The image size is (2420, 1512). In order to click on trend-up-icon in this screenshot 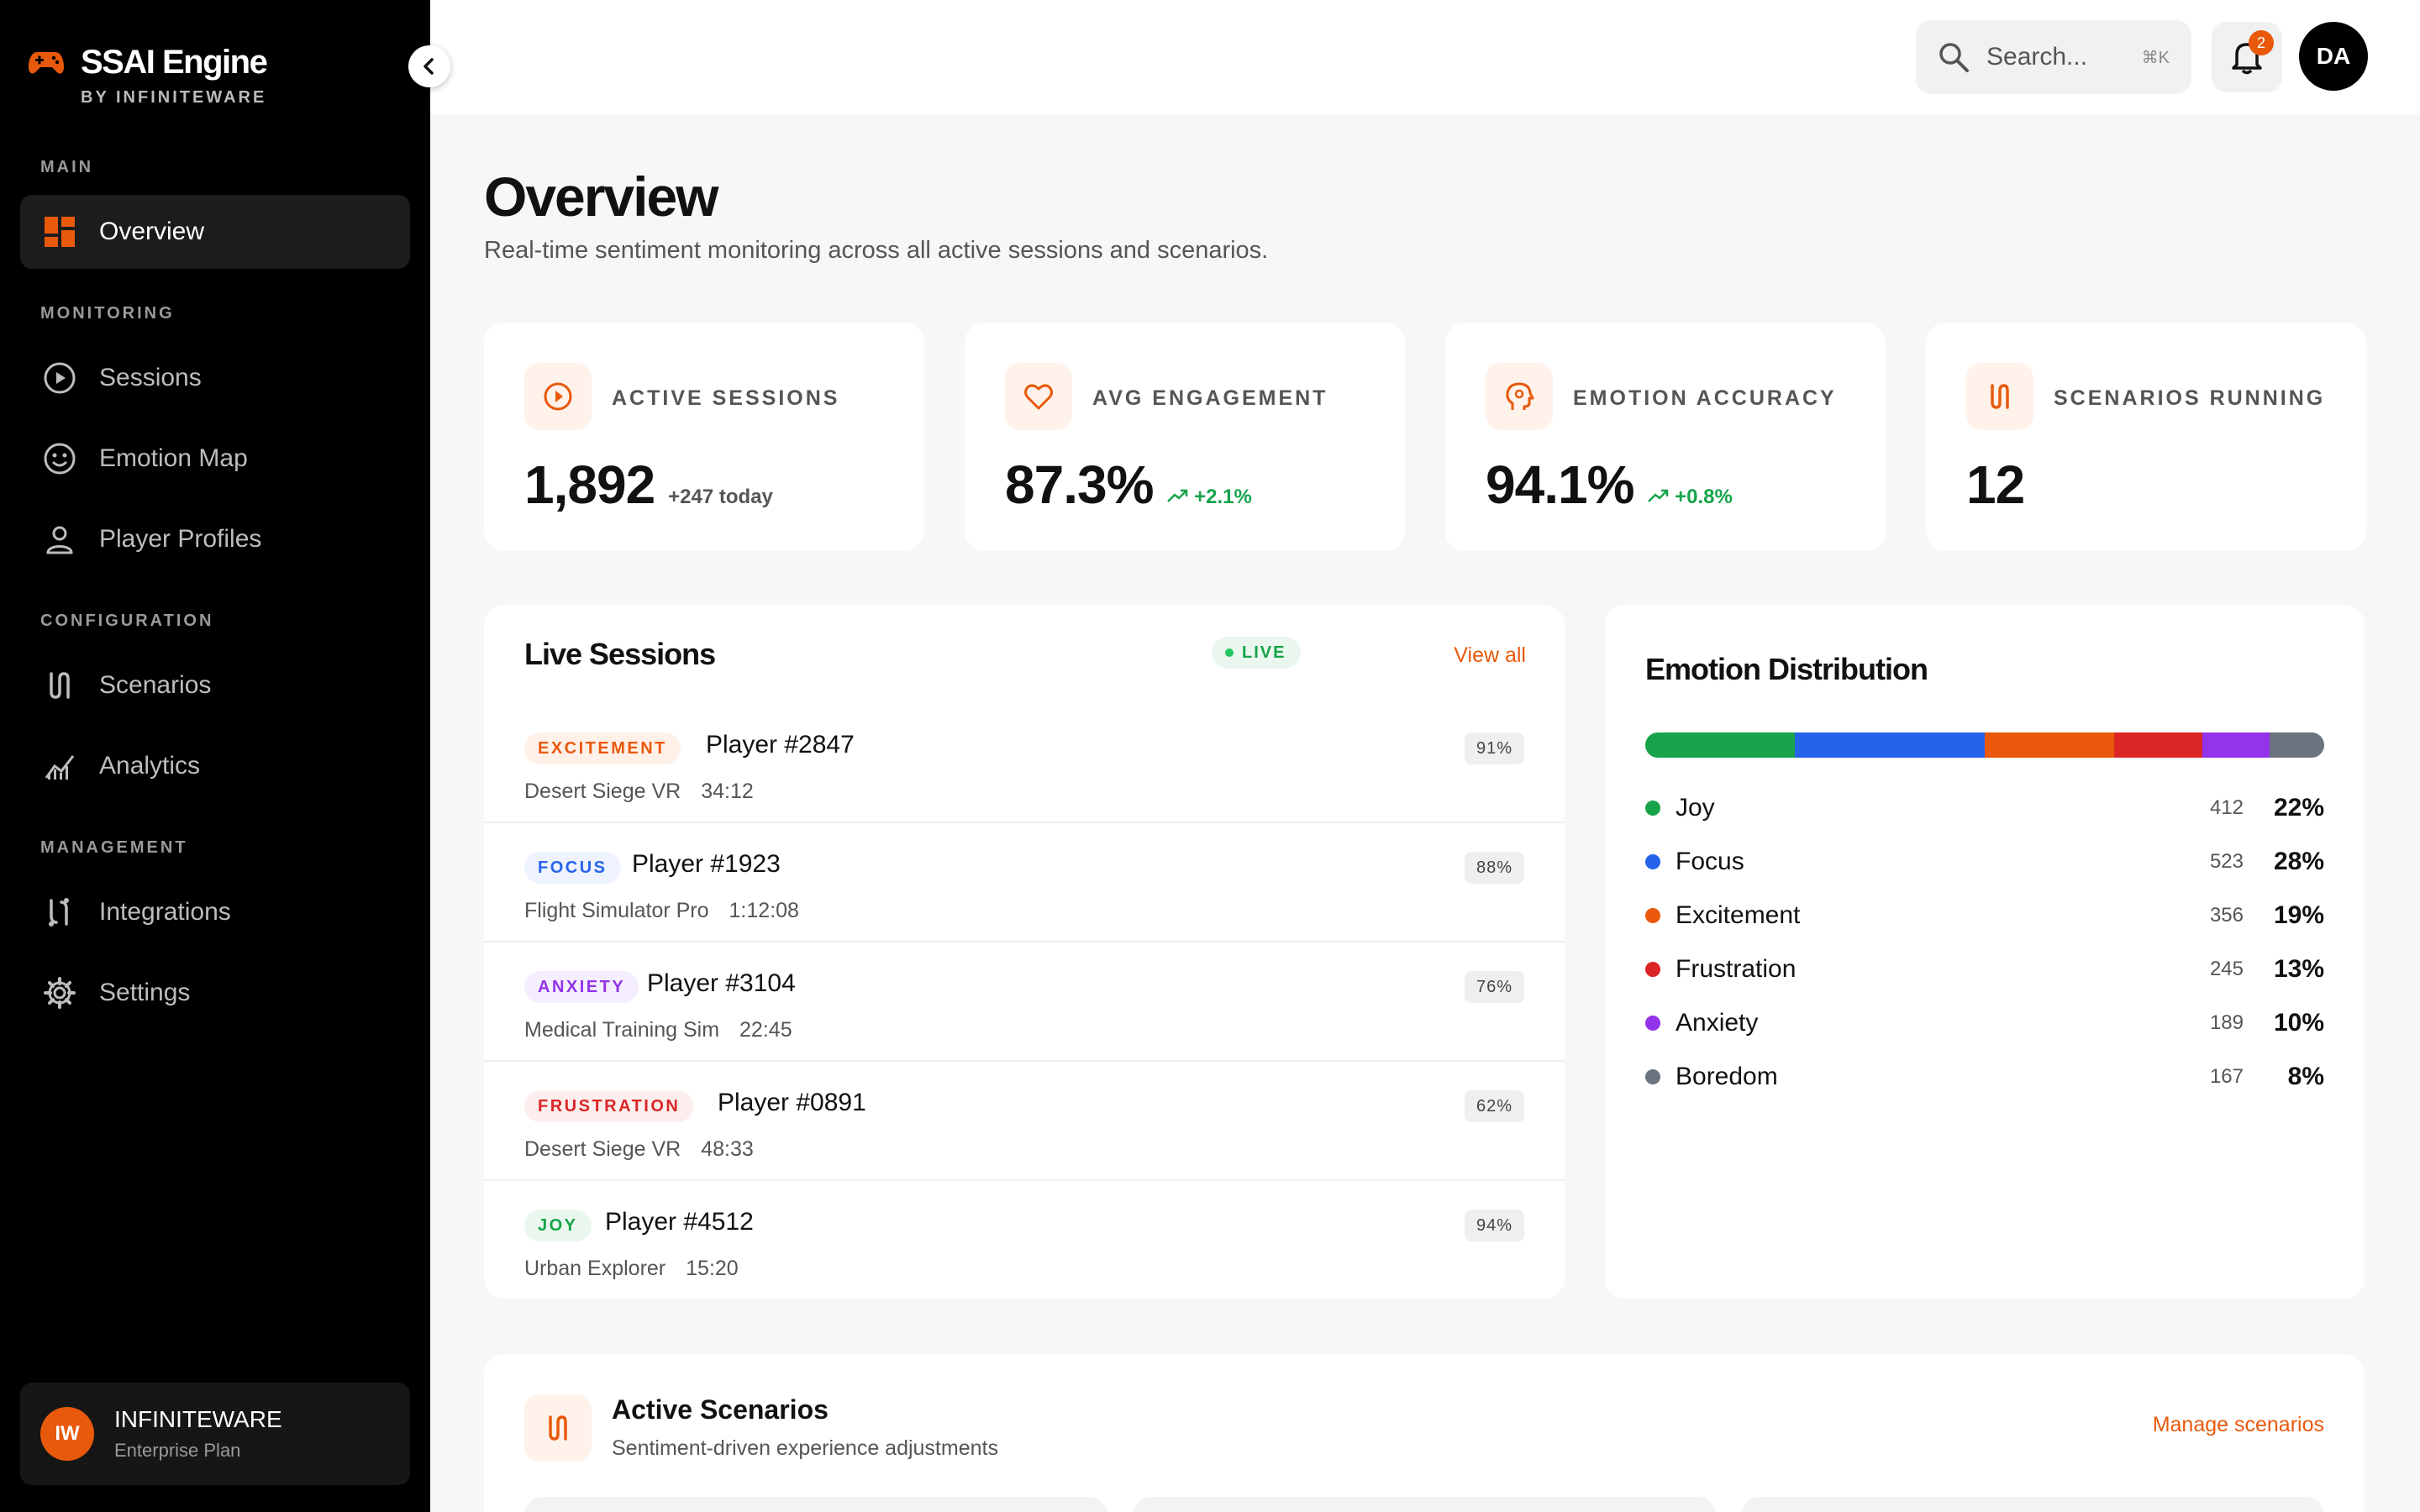, I will do `click(1658, 495)`.